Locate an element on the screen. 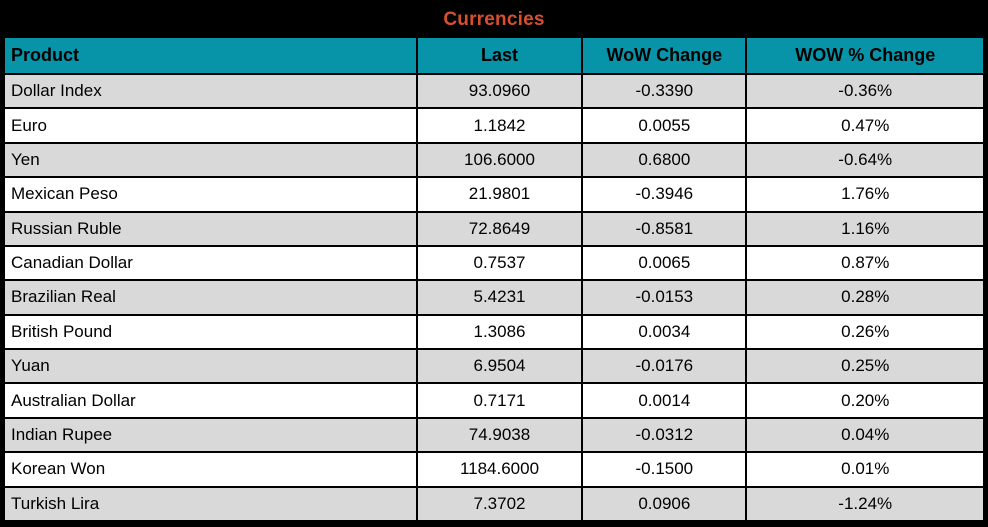 This screenshot has height=527, width=988. last-cell: 72.8649 is located at coordinates (499, 228).